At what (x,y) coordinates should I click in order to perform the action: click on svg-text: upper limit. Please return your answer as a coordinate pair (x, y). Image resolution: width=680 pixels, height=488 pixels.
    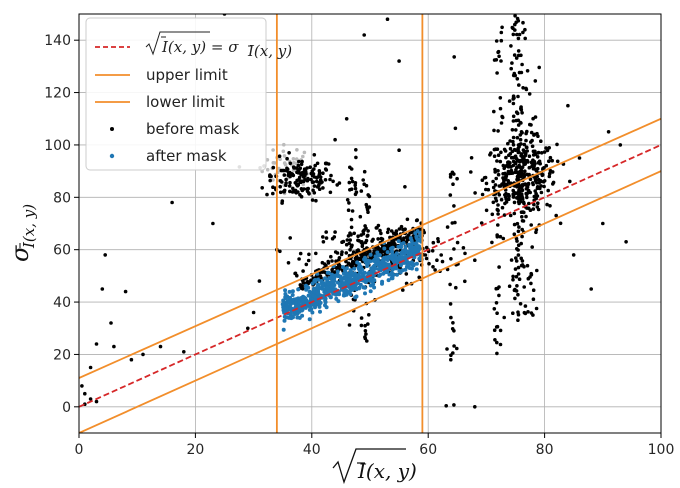
    Looking at the image, I should click on (187, 75).